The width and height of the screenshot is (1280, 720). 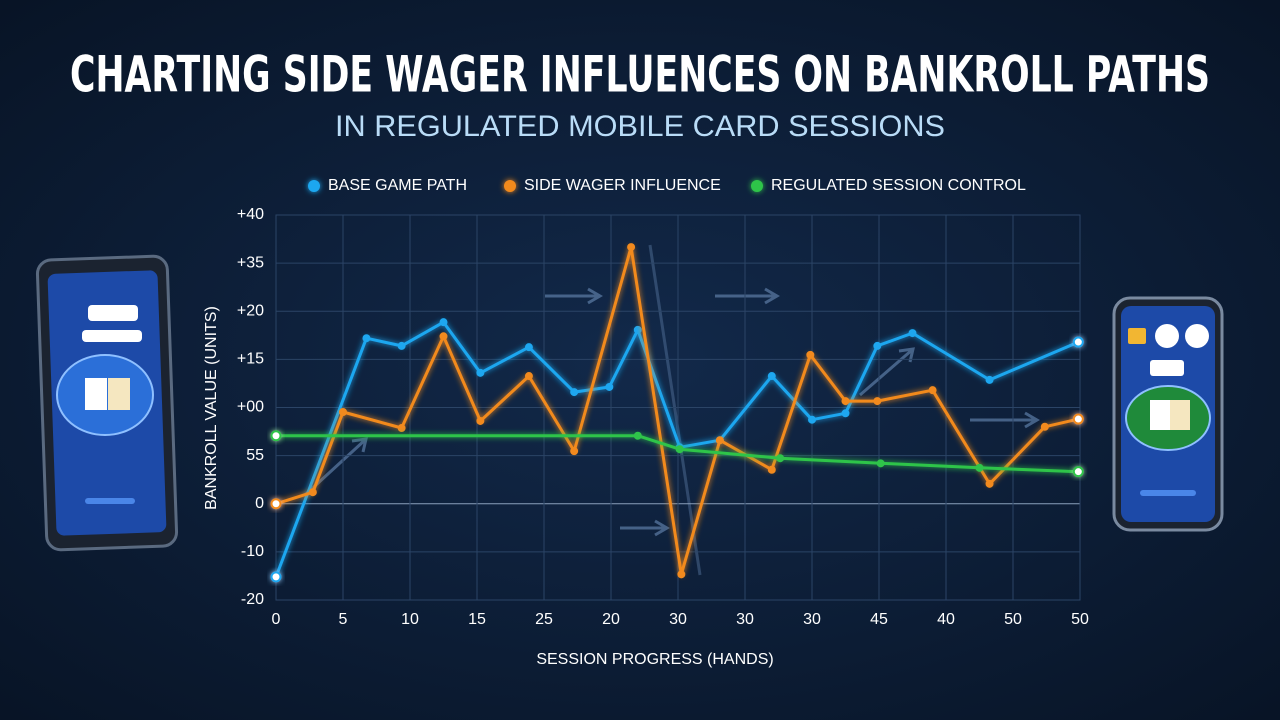 I want to click on x-tick-label: 15, so click(x=477, y=619).